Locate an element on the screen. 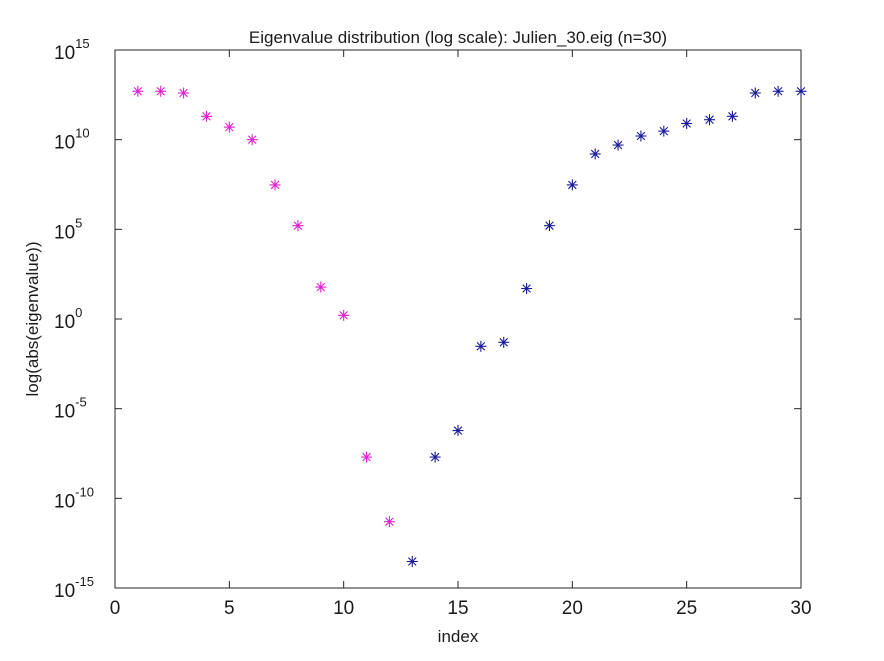 Image resolution: width=884 pixels, height=661 pixels. x-tick-label: 25 is located at coordinates (686, 608).